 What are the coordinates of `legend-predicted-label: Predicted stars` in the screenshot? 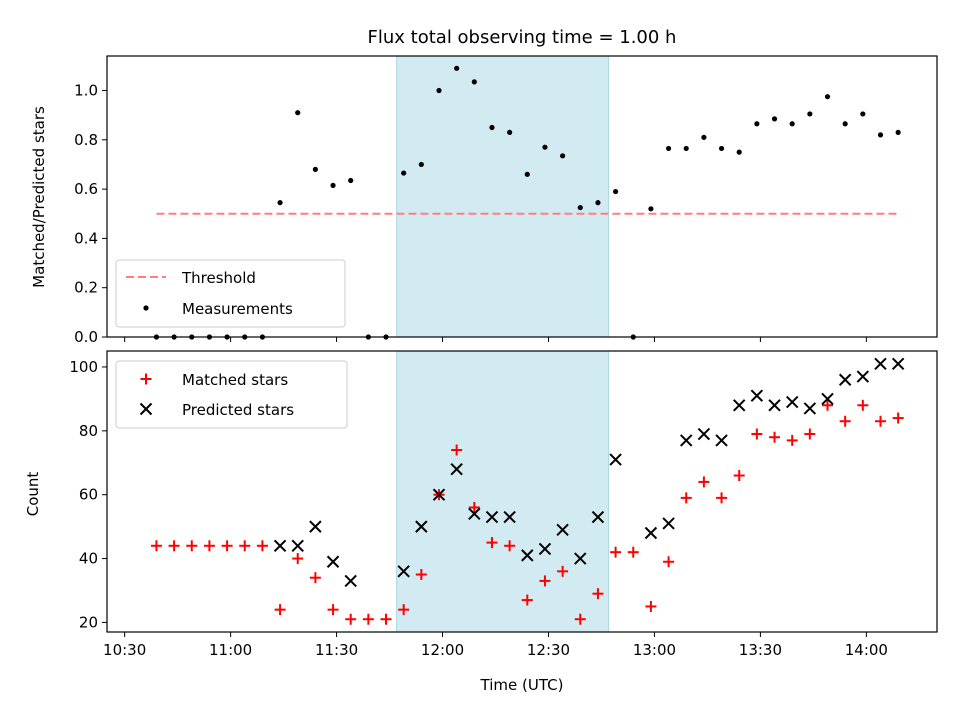 It's located at (238, 410).